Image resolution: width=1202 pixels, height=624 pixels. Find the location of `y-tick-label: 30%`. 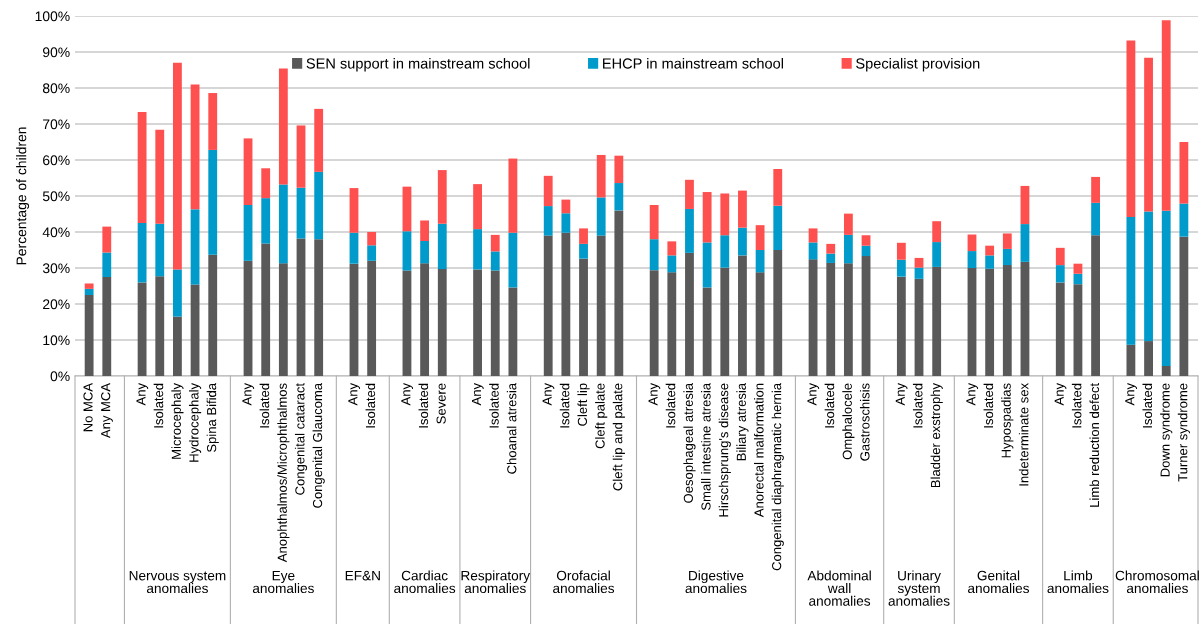

y-tick-label: 30% is located at coordinates (56, 268).